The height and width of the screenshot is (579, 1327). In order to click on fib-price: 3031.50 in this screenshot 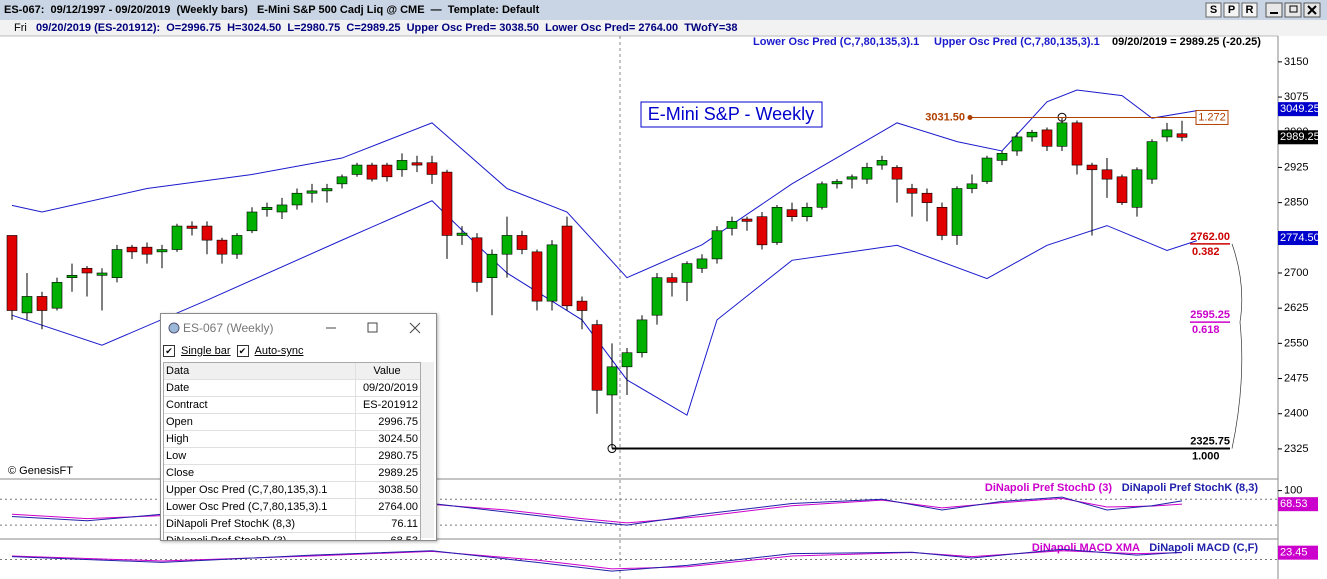, I will do `click(945, 117)`.